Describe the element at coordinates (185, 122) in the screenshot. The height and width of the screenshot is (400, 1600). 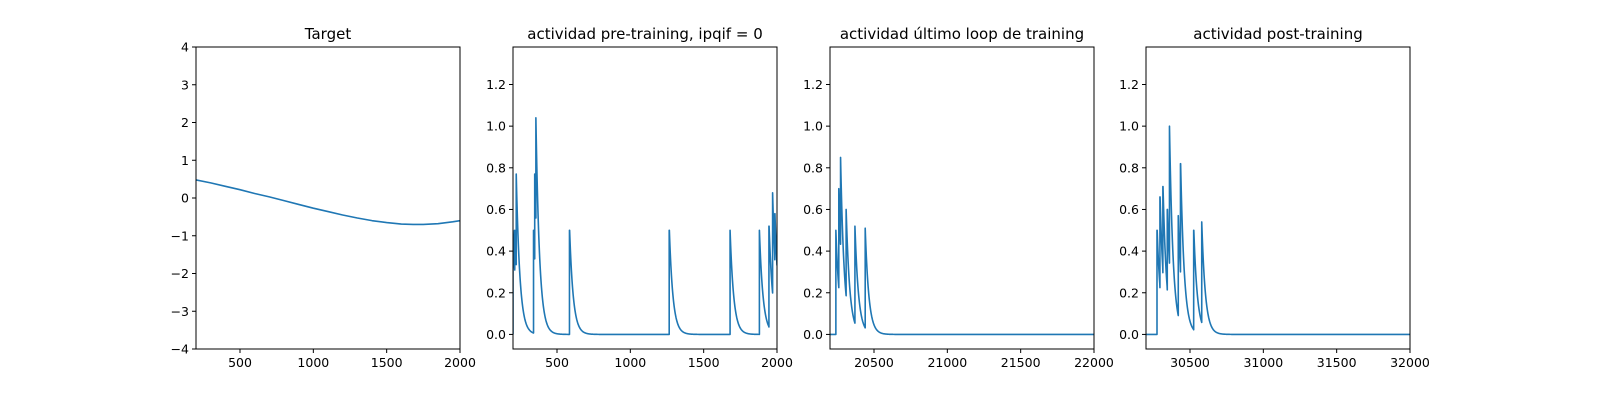
I see `y-tick-label: 2` at that location.